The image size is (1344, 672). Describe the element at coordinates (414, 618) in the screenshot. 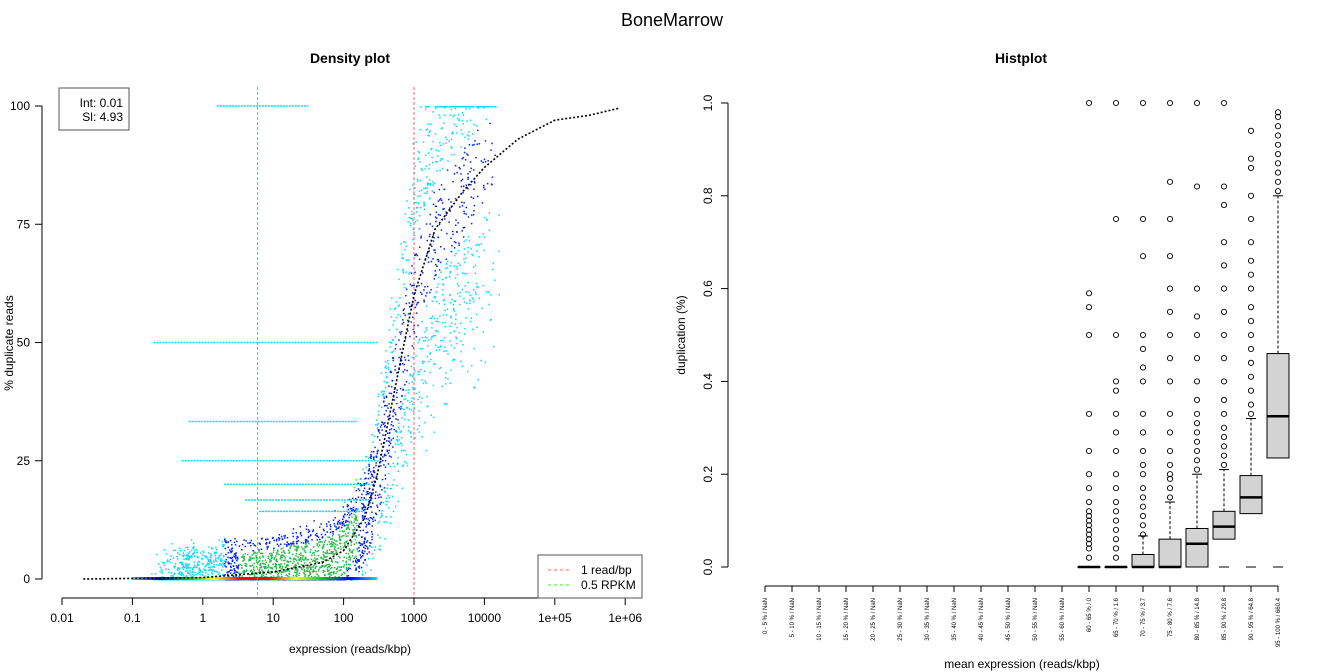

I see `x-tick-label: 1000` at that location.